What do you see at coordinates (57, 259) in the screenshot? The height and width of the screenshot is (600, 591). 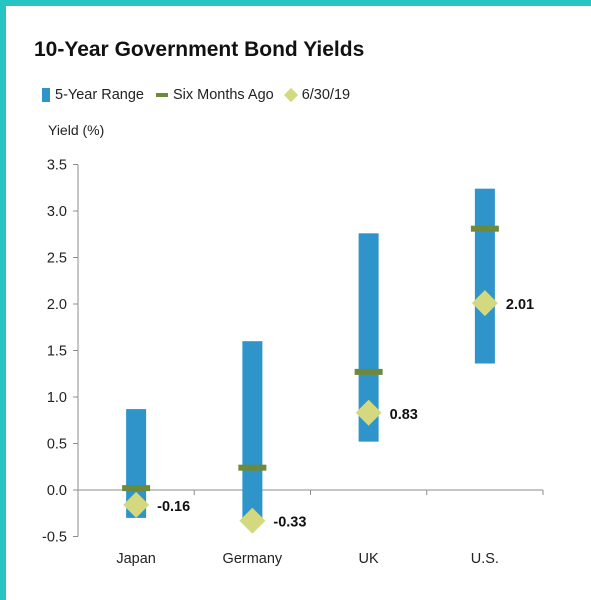 I see `y-tick-label: 2.5` at bounding box center [57, 259].